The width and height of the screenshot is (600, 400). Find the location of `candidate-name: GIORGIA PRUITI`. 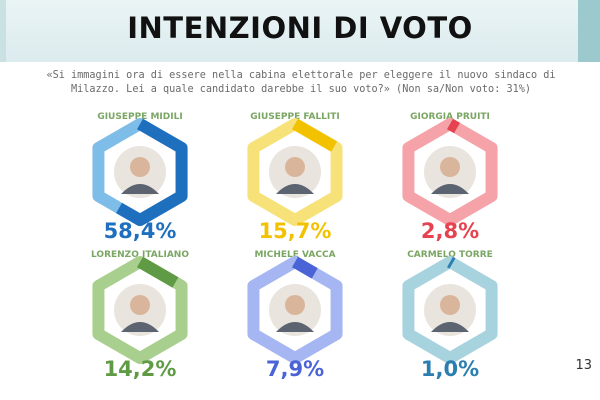

candidate-name: GIORGIA PRUITI is located at coordinates (450, 117).